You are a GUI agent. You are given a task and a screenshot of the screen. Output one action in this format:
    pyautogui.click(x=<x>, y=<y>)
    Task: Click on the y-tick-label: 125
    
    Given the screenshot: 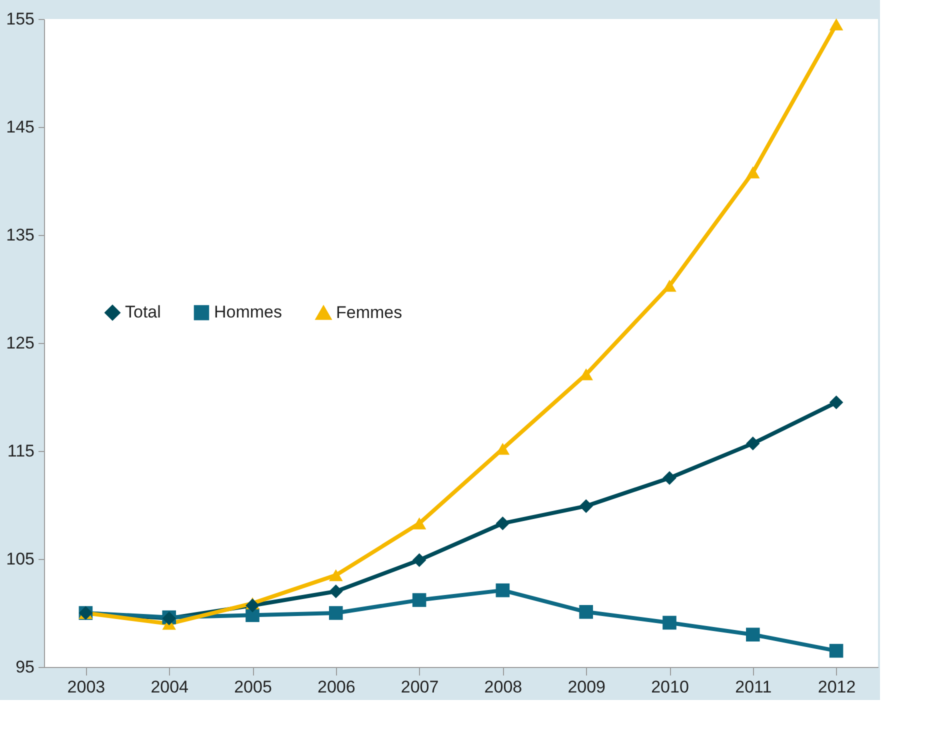 What is the action you would take?
    pyautogui.click(x=20, y=343)
    